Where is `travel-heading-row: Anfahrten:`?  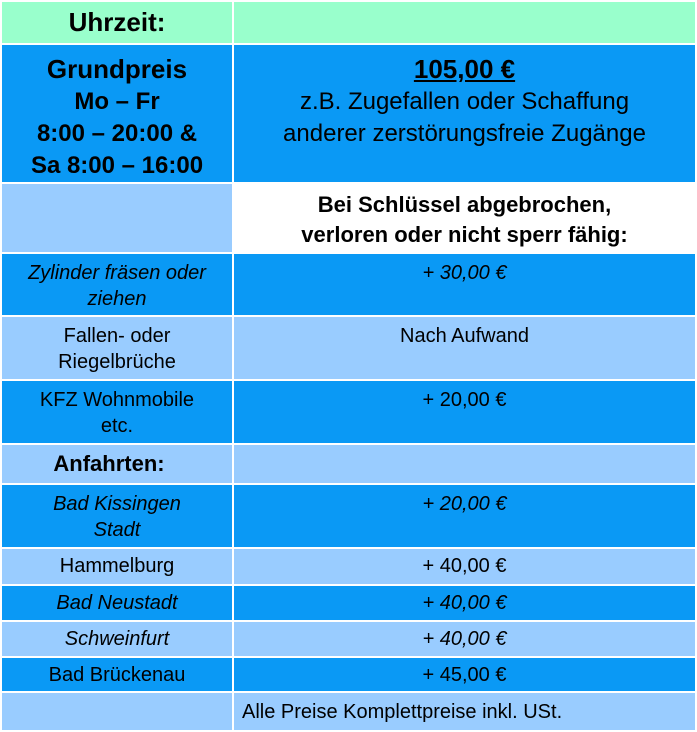
travel-heading-row: Anfahrten: is located at coordinates (348, 464).